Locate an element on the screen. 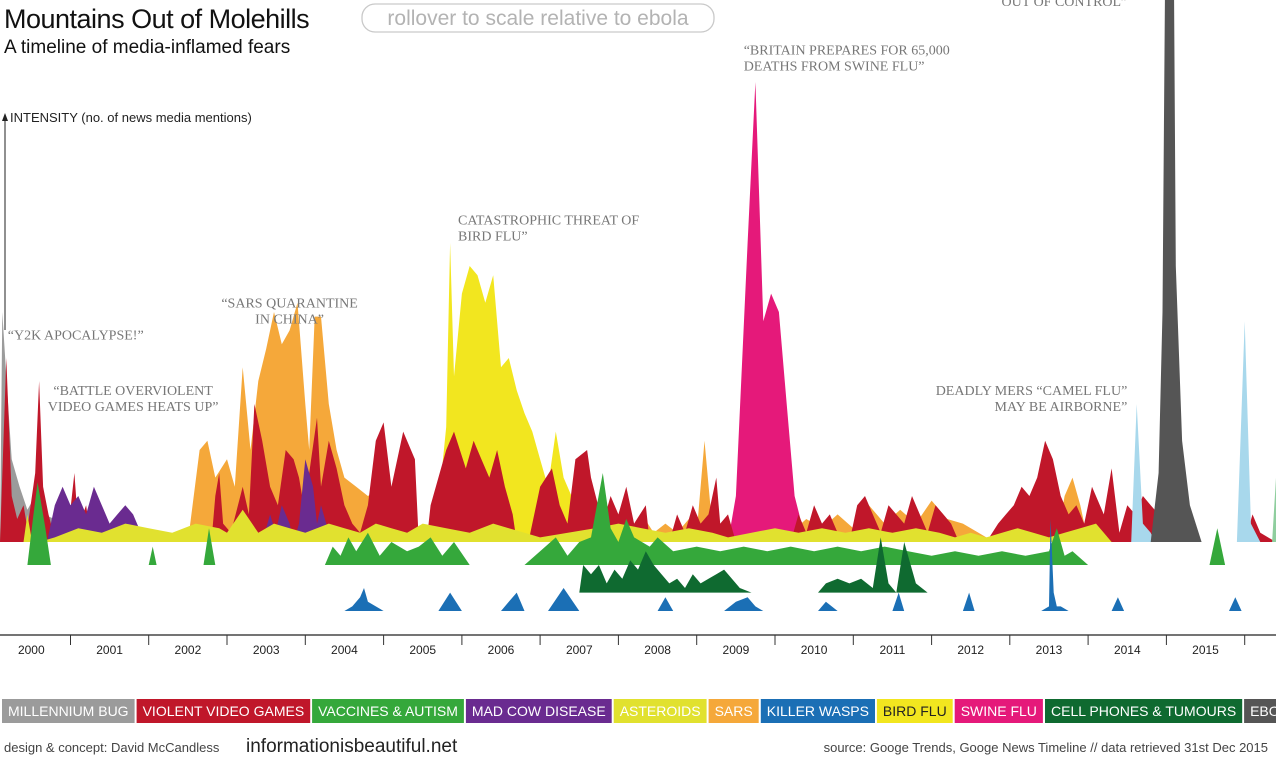 This screenshot has height=769, width=1276. legend-item-asteroids: ASTEROIDS is located at coordinates (660, 711).